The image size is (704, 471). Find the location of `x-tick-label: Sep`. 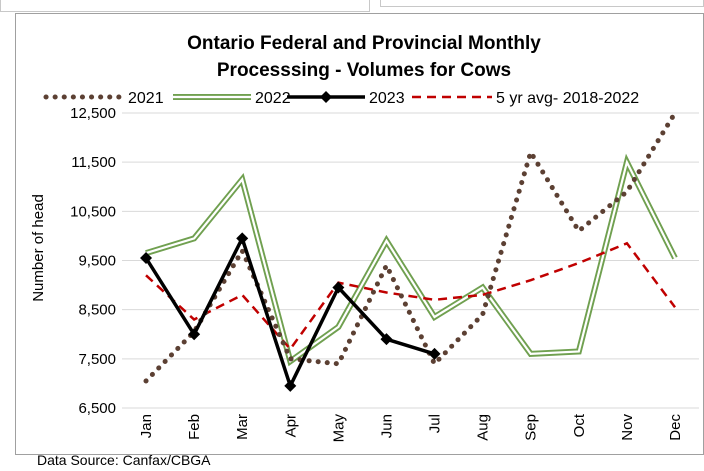

x-tick-label: Sep is located at coordinates (531, 427).